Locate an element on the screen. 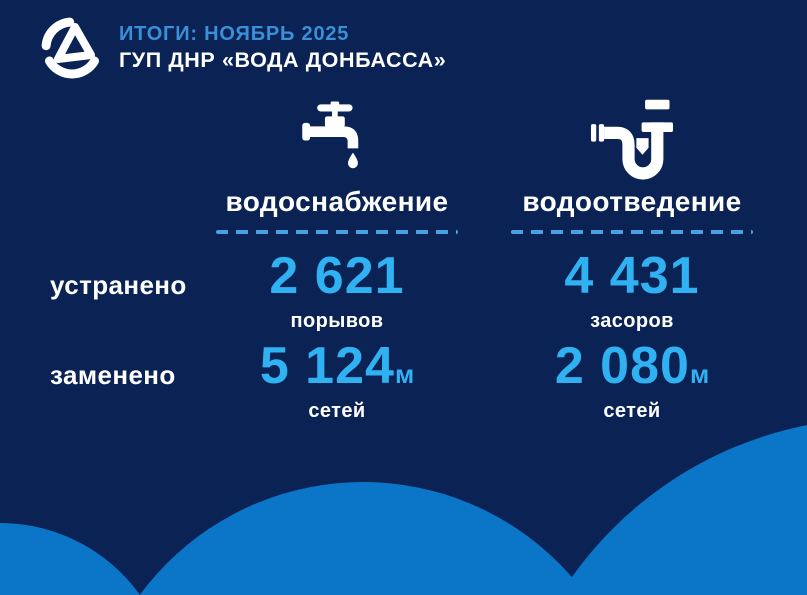 The width and height of the screenshot is (807, 595). header-company: ГУП ДНР «ВОДА ДОНБАССА» is located at coordinates (283, 60).